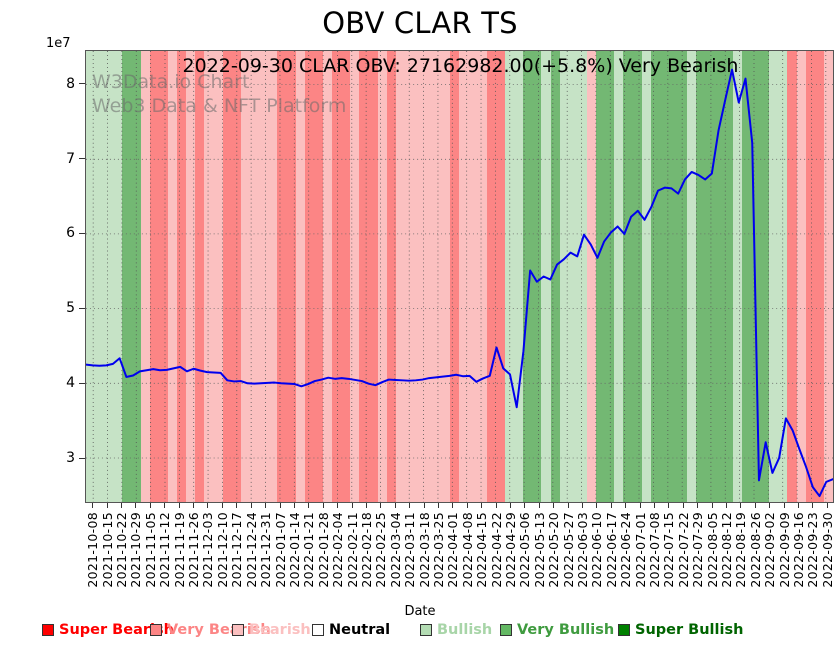  What do you see at coordinates (482, 550) in the screenshot?
I see `x-tick-label: 2022-04-15` at bounding box center [482, 550].